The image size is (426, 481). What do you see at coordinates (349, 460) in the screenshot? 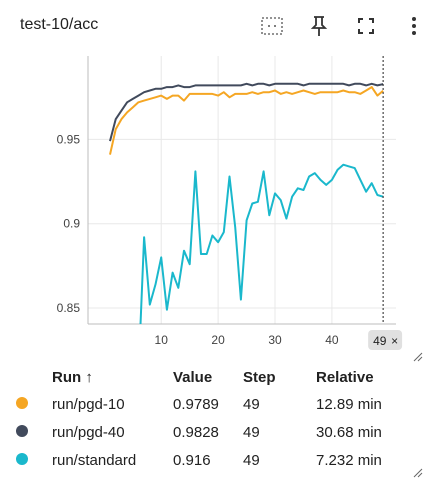
I see `run-relative: 7.232 min` at bounding box center [349, 460].